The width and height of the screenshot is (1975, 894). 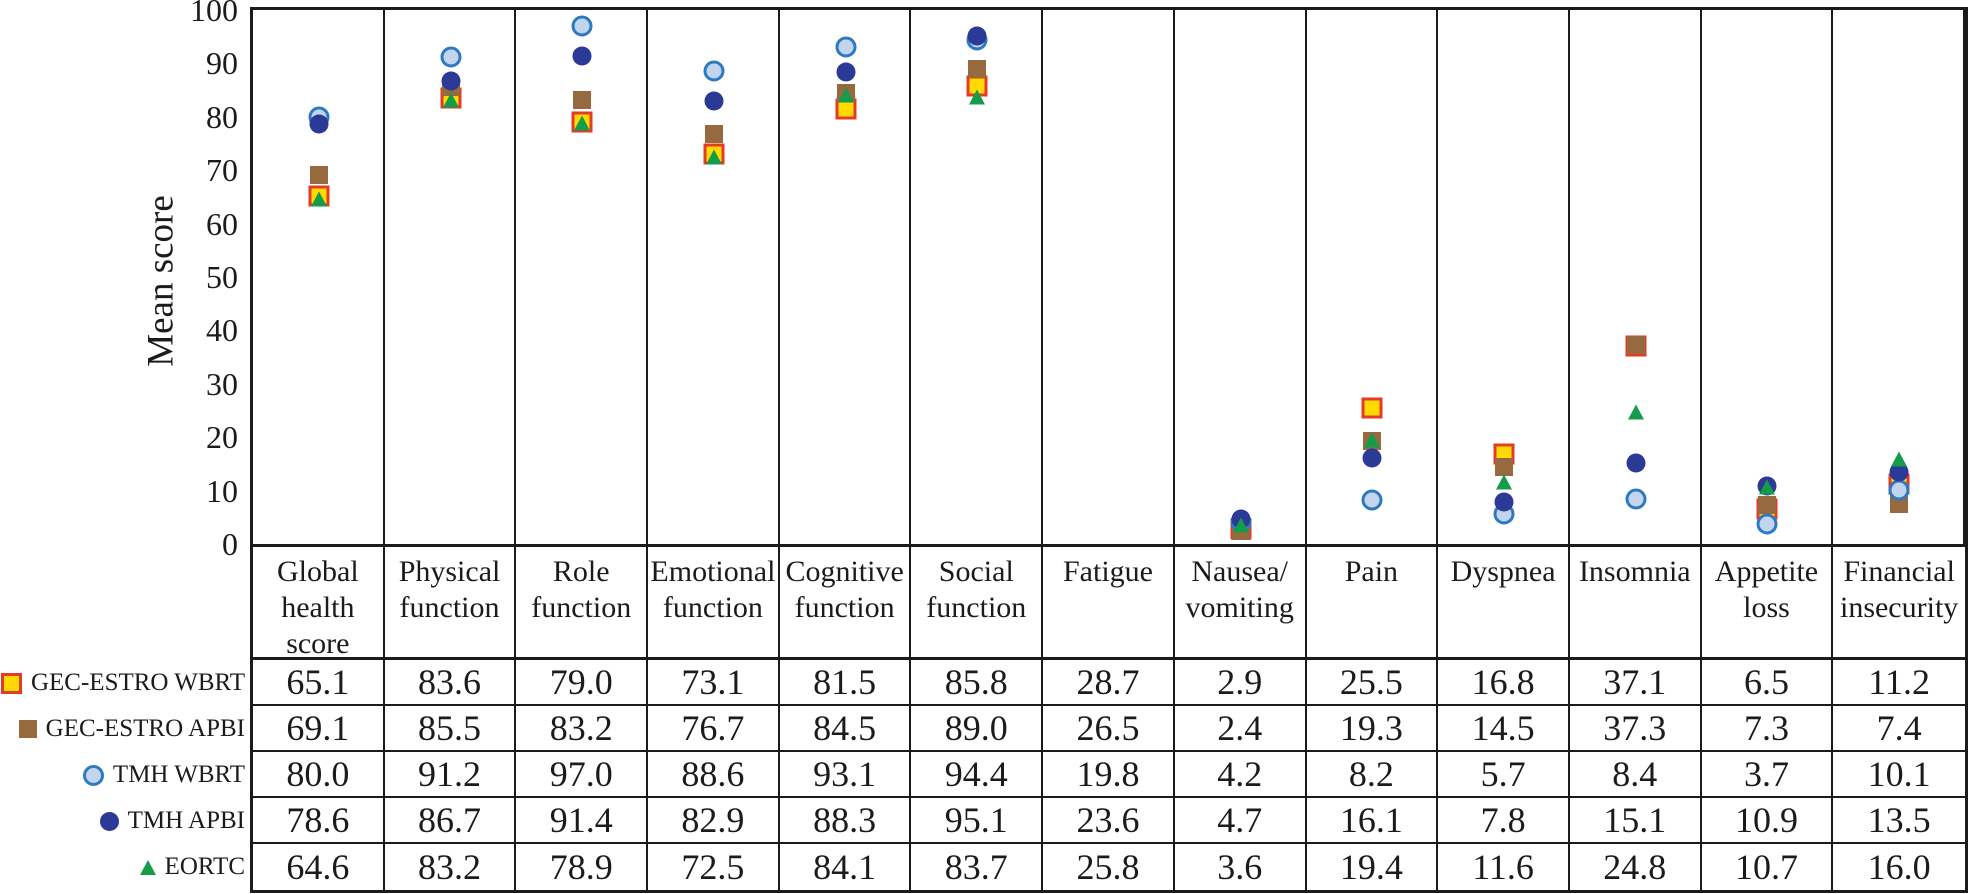 I want to click on table-cell: 13.5, so click(x=1899, y=820).